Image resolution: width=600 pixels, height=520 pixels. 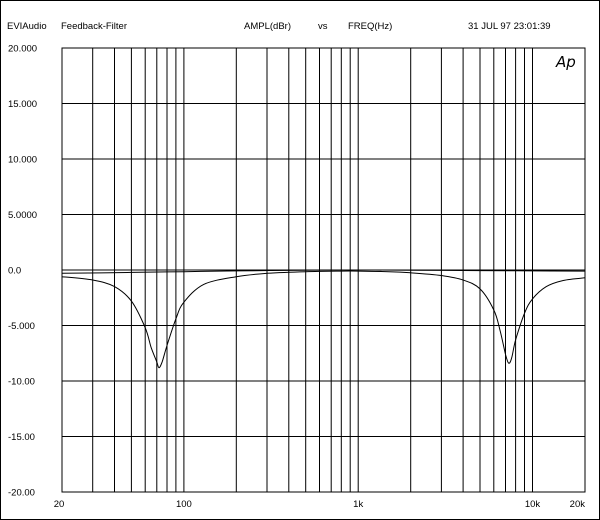 I want to click on y-tick-label: -20.00, so click(x=21, y=493).